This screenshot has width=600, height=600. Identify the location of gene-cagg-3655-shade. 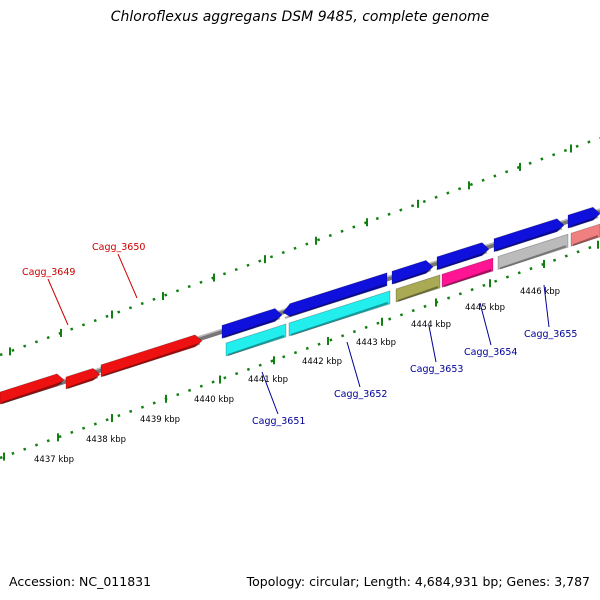
(533, 257).